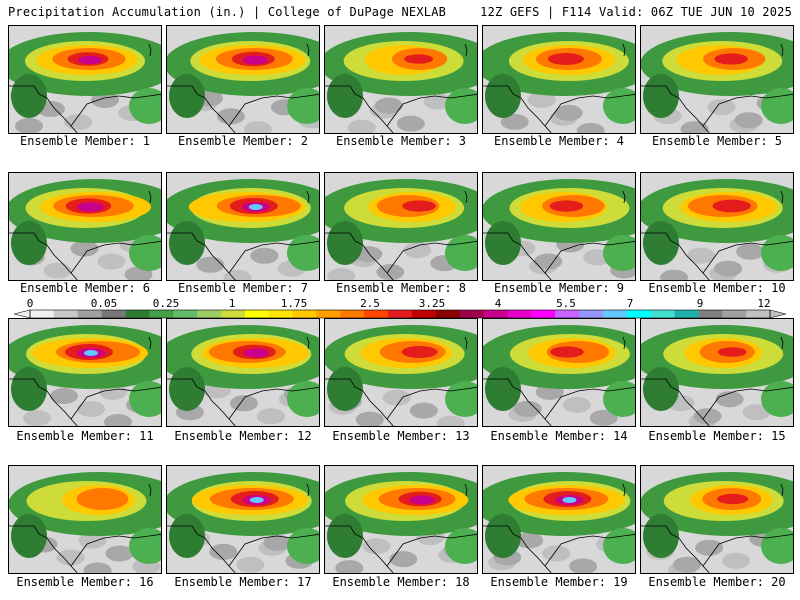 The width and height of the screenshot is (800, 600). I want to click on ensemble-member-caption: Ensemble Member: 11, so click(85, 436).